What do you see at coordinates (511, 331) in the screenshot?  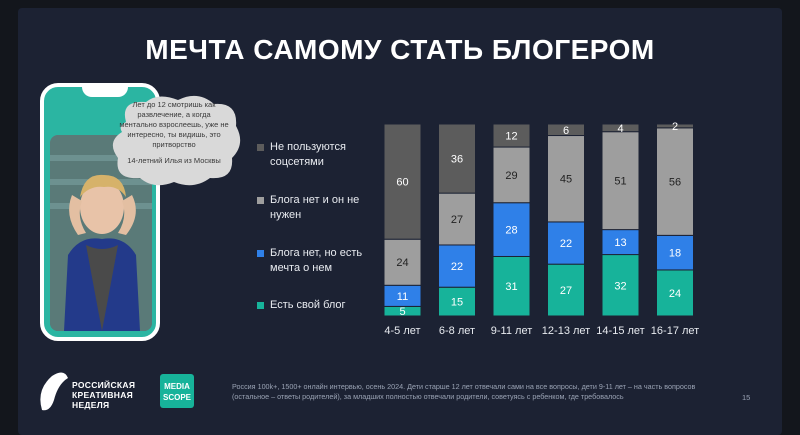 I see `x-tick-label: 9-11 лет` at bounding box center [511, 331].